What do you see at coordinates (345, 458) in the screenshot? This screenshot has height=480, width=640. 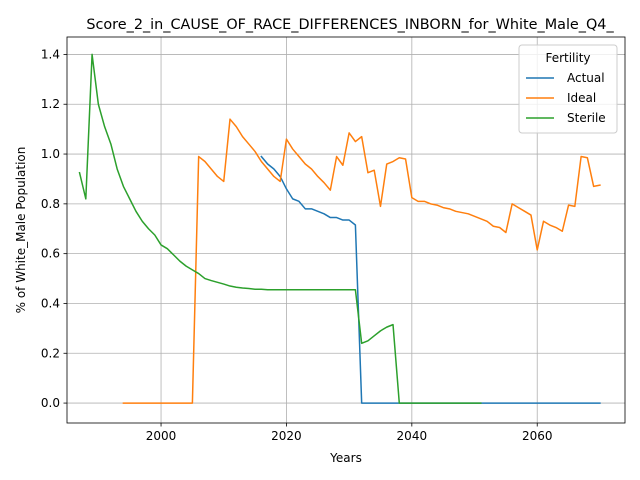 I see `x-axis-label: Years` at bounding box center [345, 458].